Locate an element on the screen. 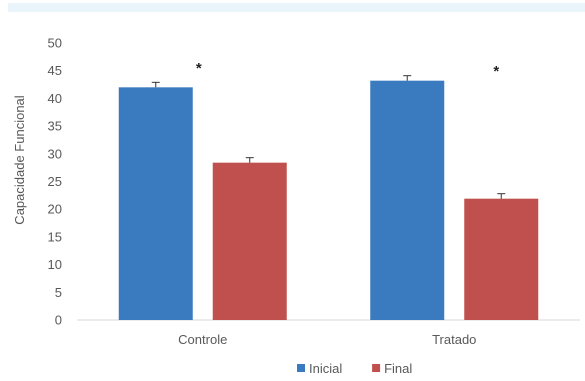 The width and height of the screenshot is (585, 381). legend-swatch-inicial is located at coordinates (301, 368).